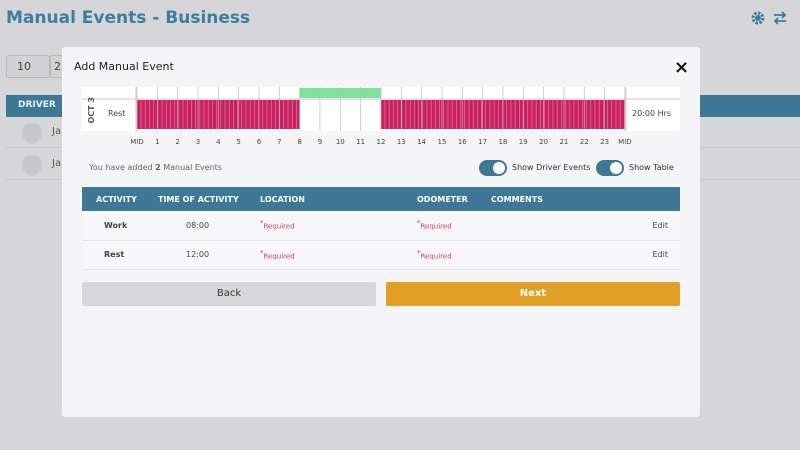  What do you see at coordinates (124, 66) in the screenshot?
I see `modal-title: Add Manual Event` at bounding box center [124, 66].